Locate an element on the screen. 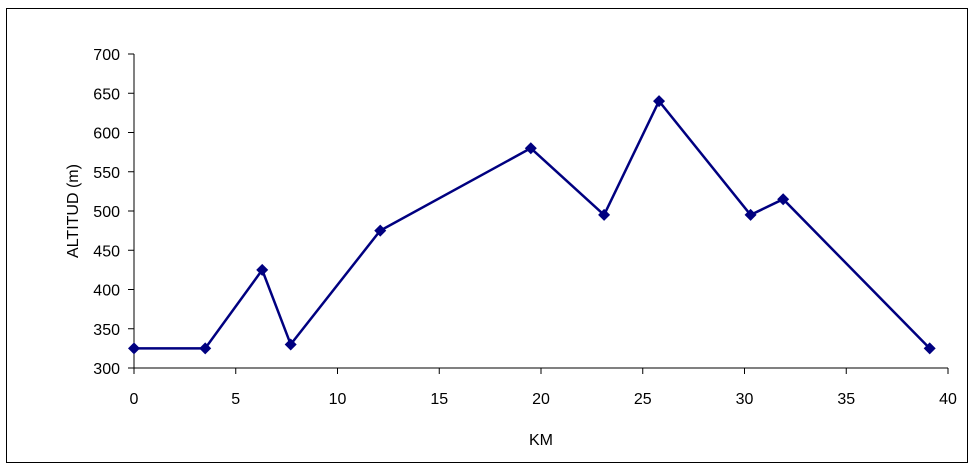  x-tick-label: 15 is located at coordinates (439, 399).